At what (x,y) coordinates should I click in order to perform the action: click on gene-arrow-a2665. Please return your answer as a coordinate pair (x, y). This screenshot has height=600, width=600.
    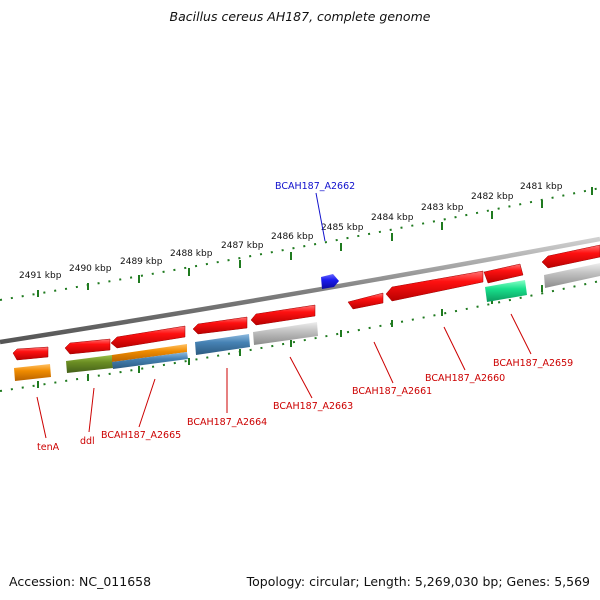
    Looking at the image, I should click on (148, 337).